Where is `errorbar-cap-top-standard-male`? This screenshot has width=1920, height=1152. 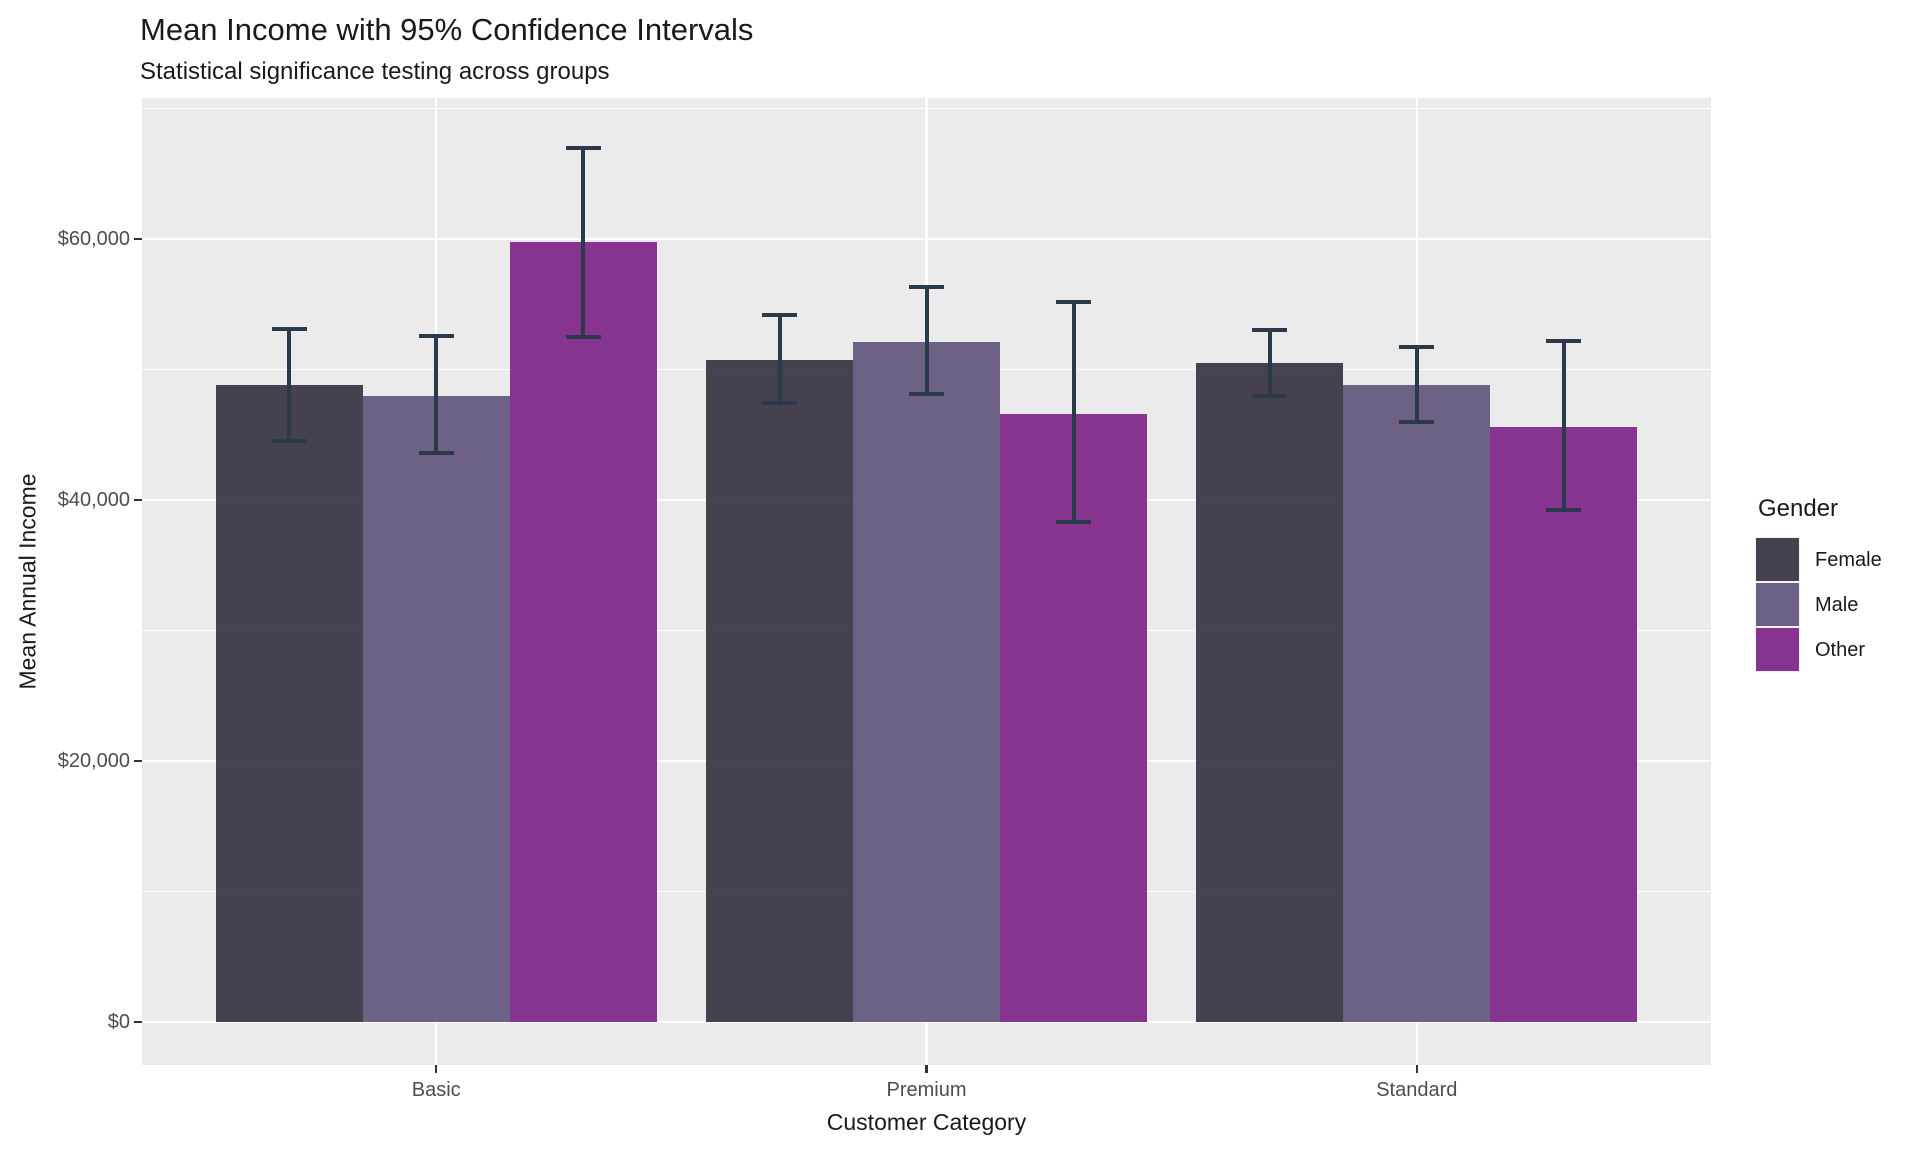
errorbar-cap-top-standard-male is located at coordinates (1417, 347).